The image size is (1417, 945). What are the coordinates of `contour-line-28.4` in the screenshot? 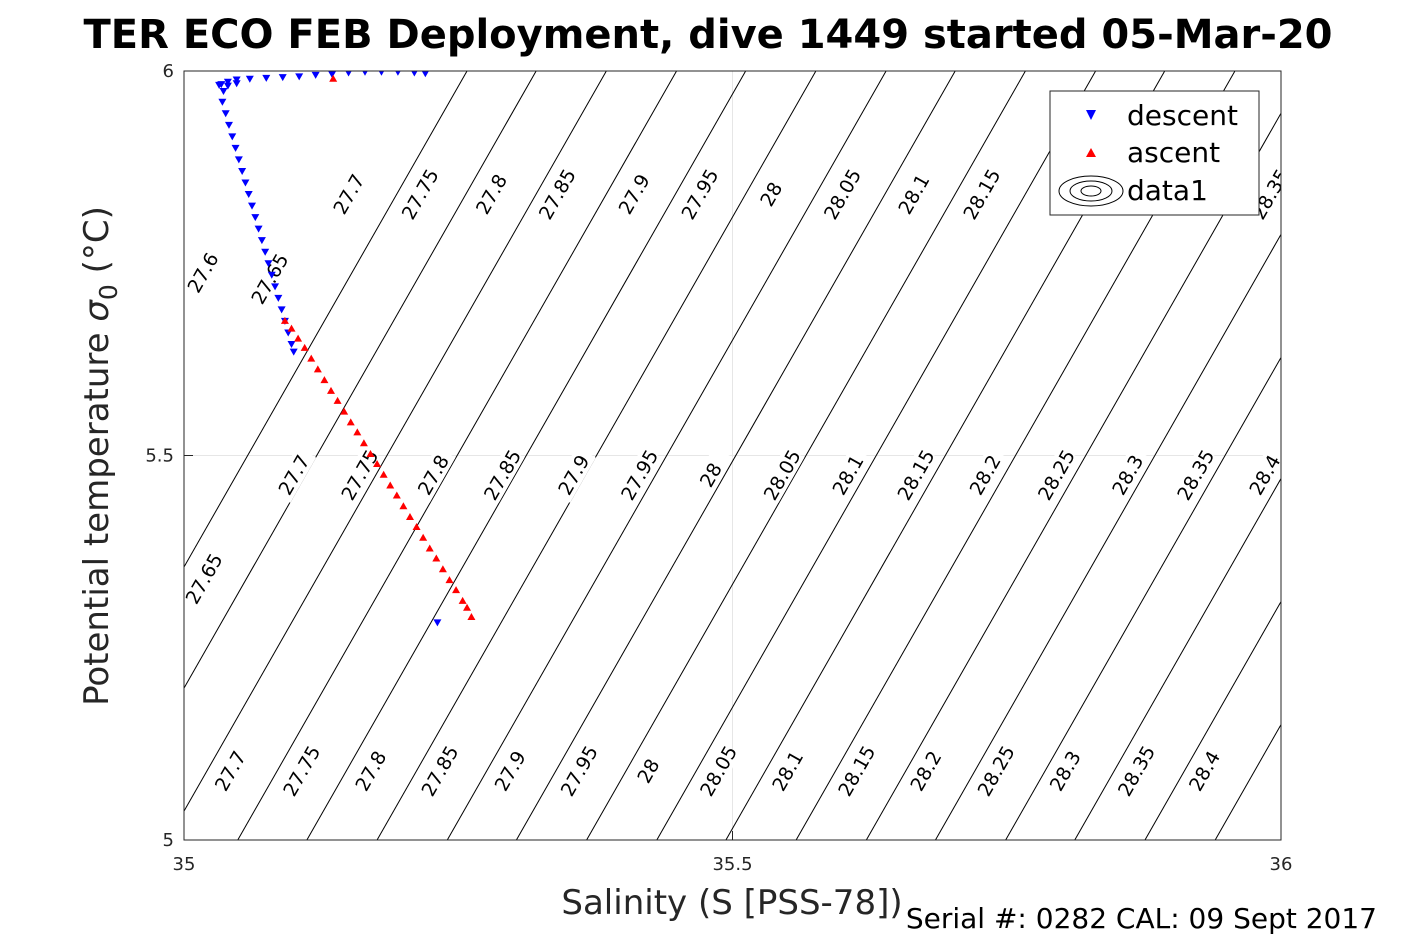 It's located at (1350, 455).